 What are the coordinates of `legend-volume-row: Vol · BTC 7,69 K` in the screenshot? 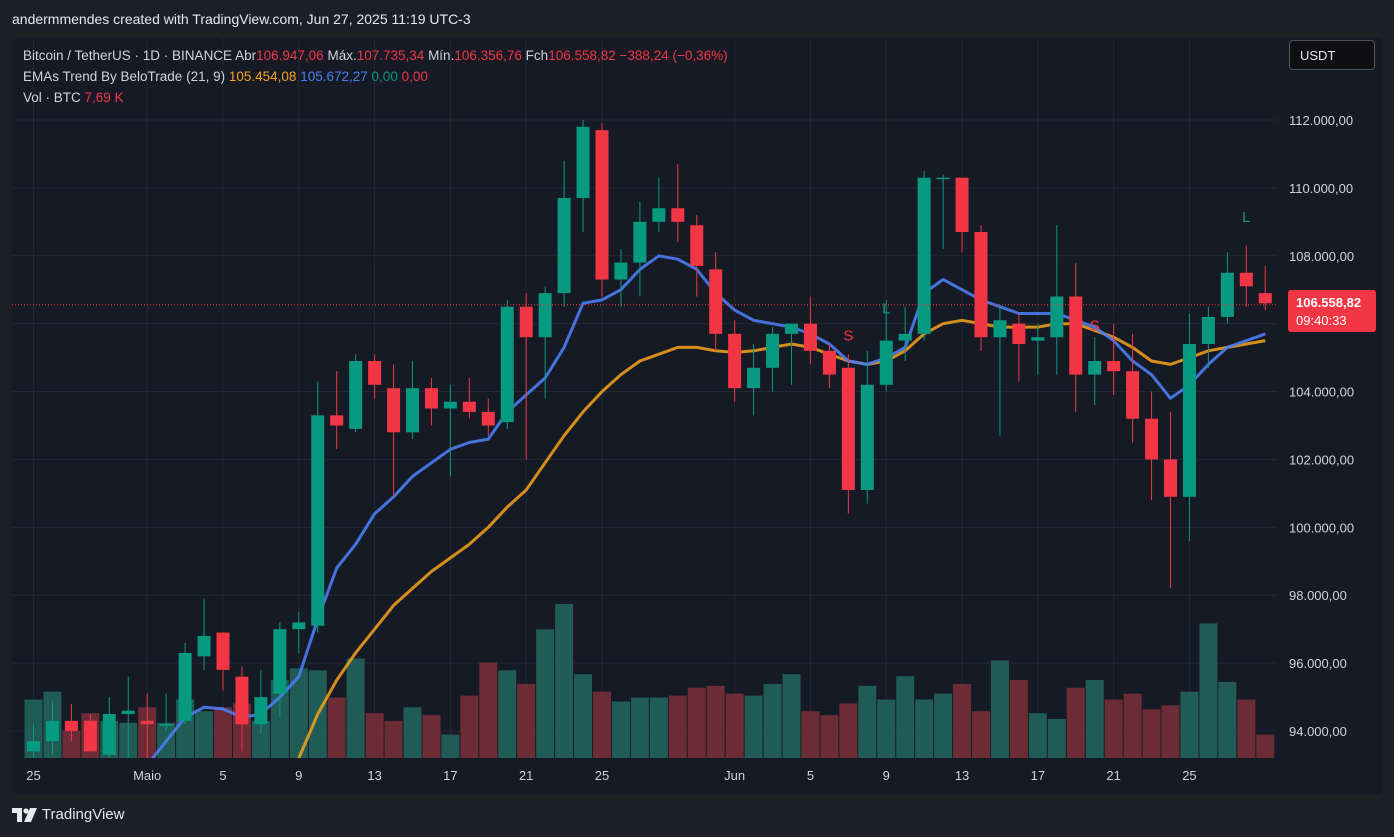 It's located at (375, 97).